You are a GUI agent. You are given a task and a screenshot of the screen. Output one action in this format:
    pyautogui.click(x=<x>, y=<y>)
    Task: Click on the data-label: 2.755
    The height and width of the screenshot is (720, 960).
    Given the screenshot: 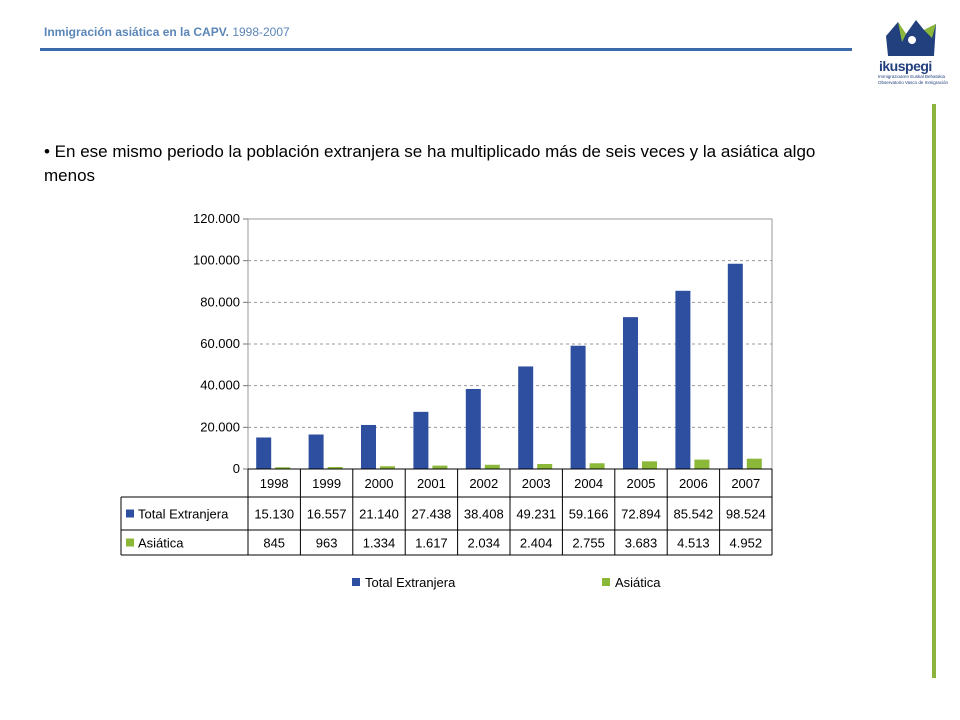 What is the action you would take?
    pyautogui.click(x=588, y=543)
    